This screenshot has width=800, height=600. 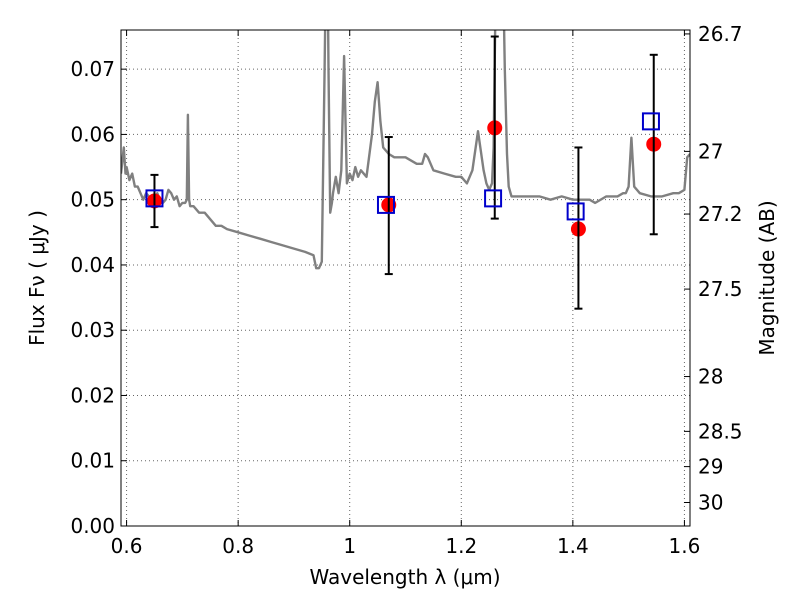 What do you see at coordinates (92, 461) in the screenshot?
I see `y-tick-label: 0.01` at bounding box center [92, 461].